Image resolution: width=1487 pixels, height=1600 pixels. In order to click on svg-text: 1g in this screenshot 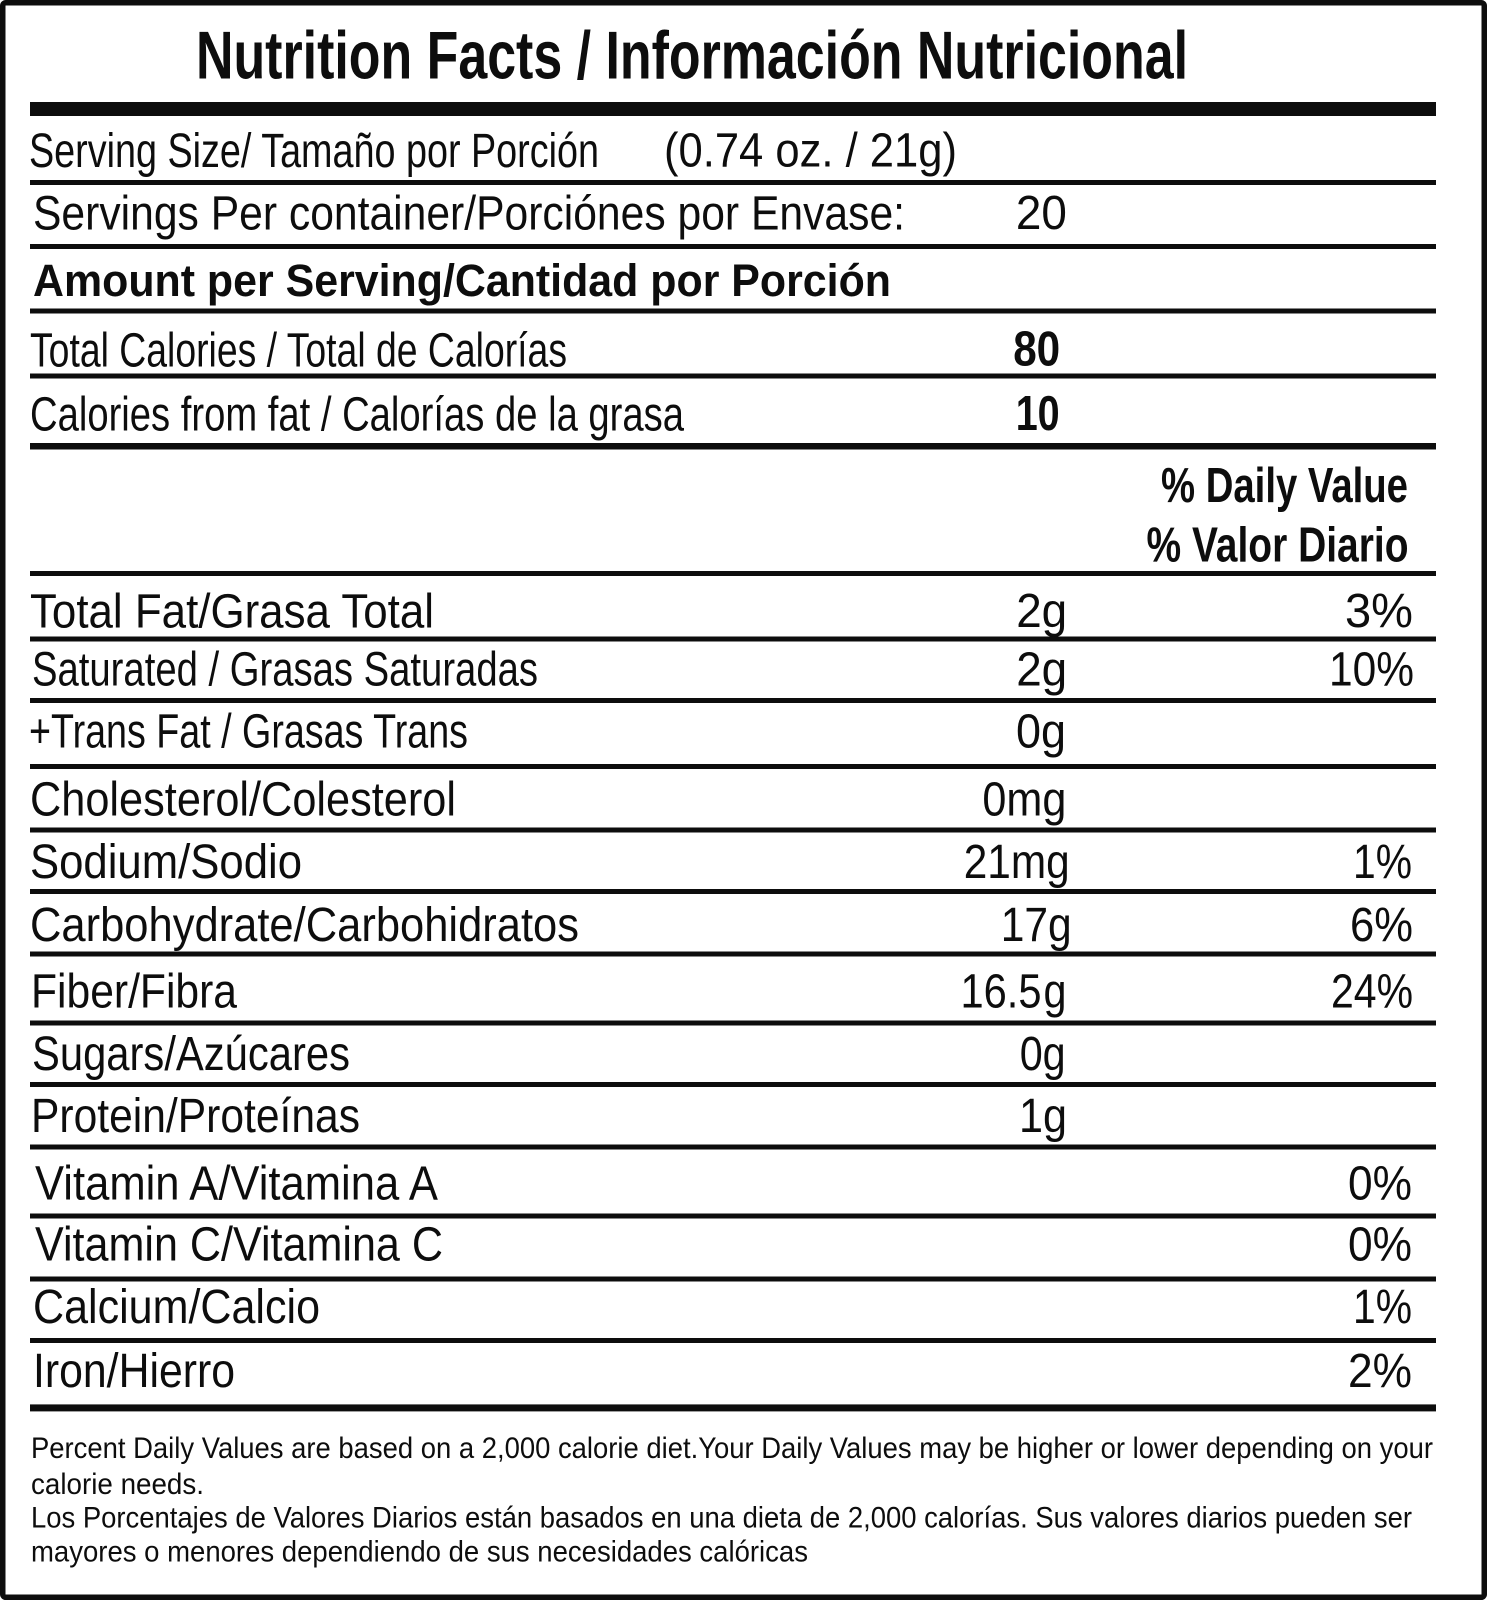, I will do `click(1043, 1116)`.